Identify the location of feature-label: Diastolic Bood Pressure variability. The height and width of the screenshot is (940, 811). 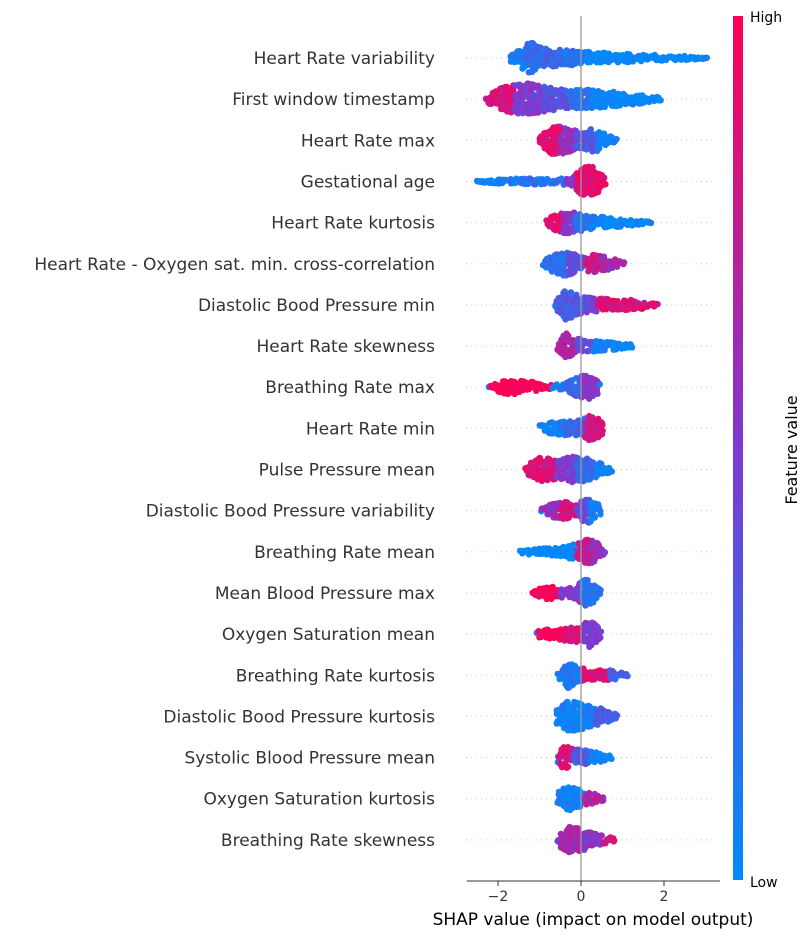
(290, 512).